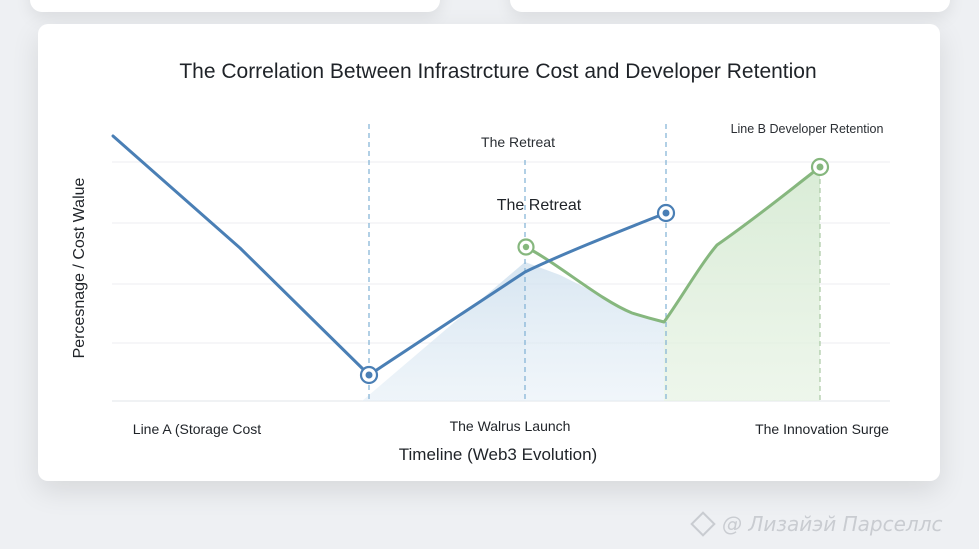  Describe the element at coordinates (510, 426) in the screenshot. I see `x-tick-label: The Walrus Launch` at that location.